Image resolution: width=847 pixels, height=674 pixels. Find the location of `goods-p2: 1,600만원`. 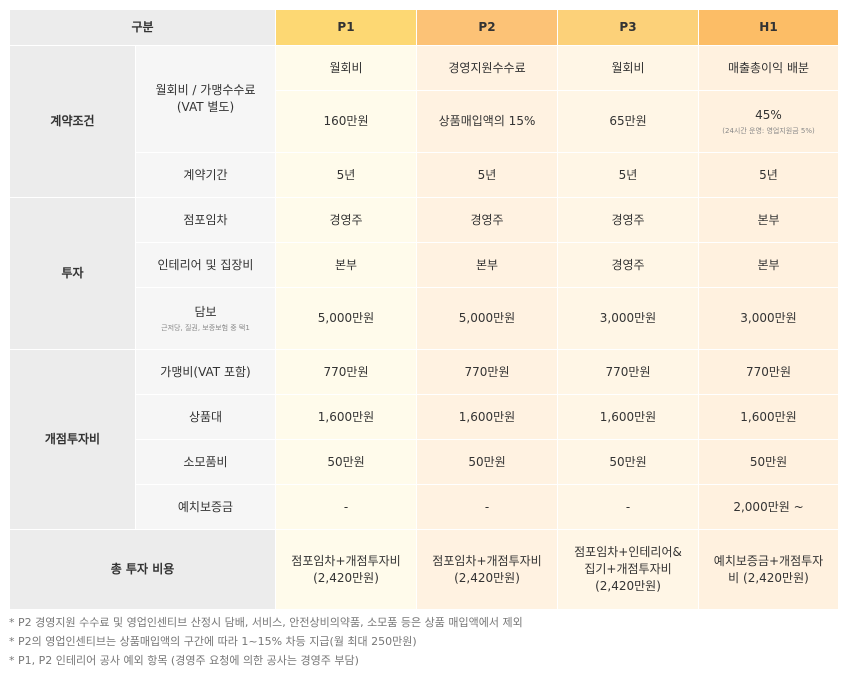

goods-p2: 1,600만원 is located at coordinates (487, 417).